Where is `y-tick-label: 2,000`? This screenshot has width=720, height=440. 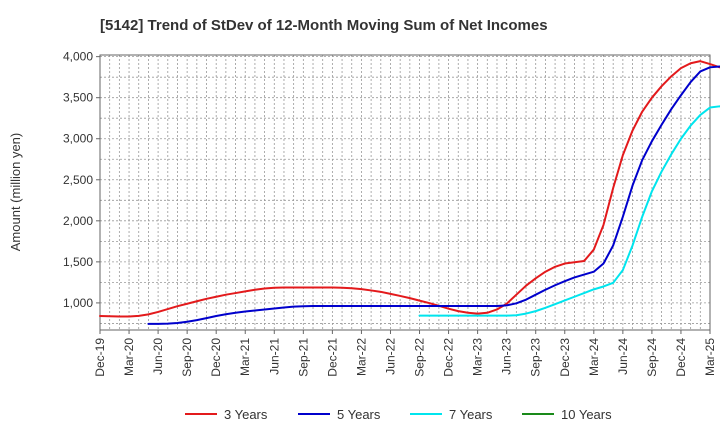
y-tick-label: 2,000 is located at coordinates (78, 221).